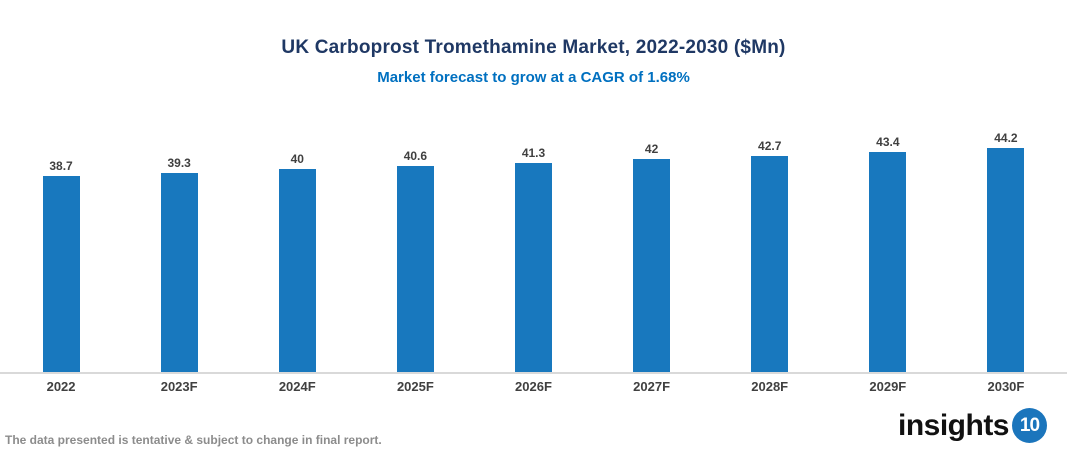  Describe the element at coordinates (533, 152) in the screenshot. I see `bar-value-label: 41.3` at that location.